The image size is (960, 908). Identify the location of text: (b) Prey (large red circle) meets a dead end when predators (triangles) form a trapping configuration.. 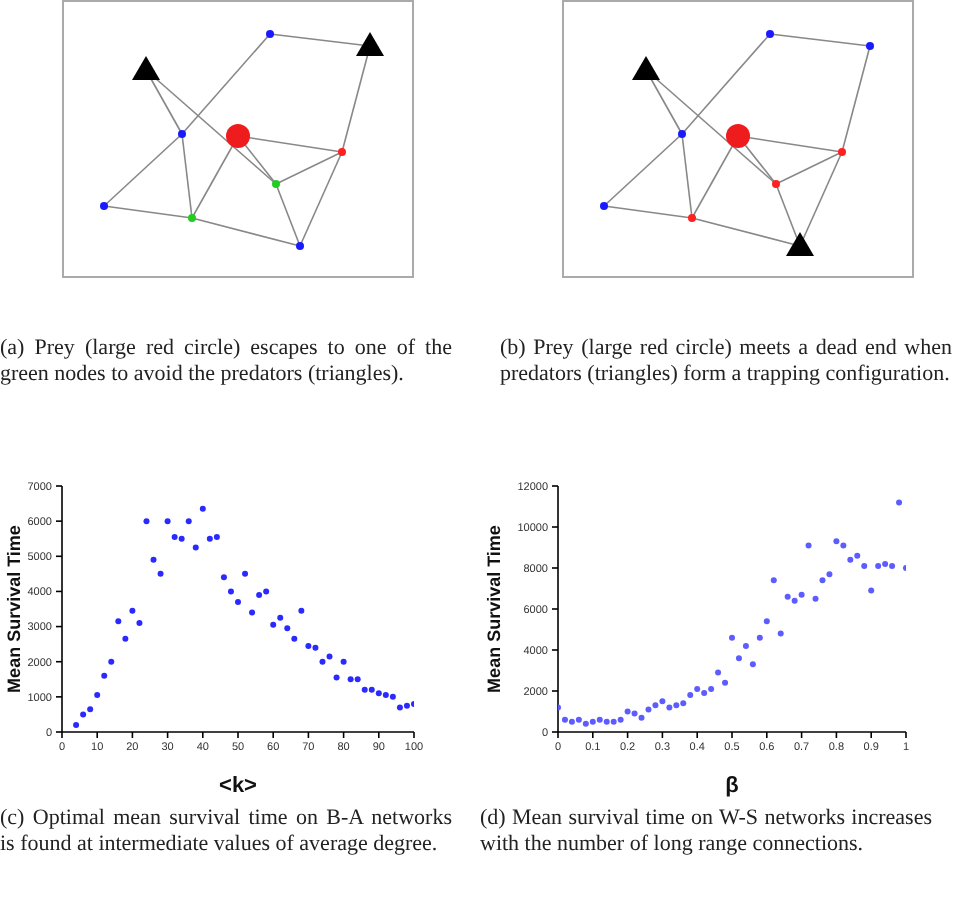
(726, 362).